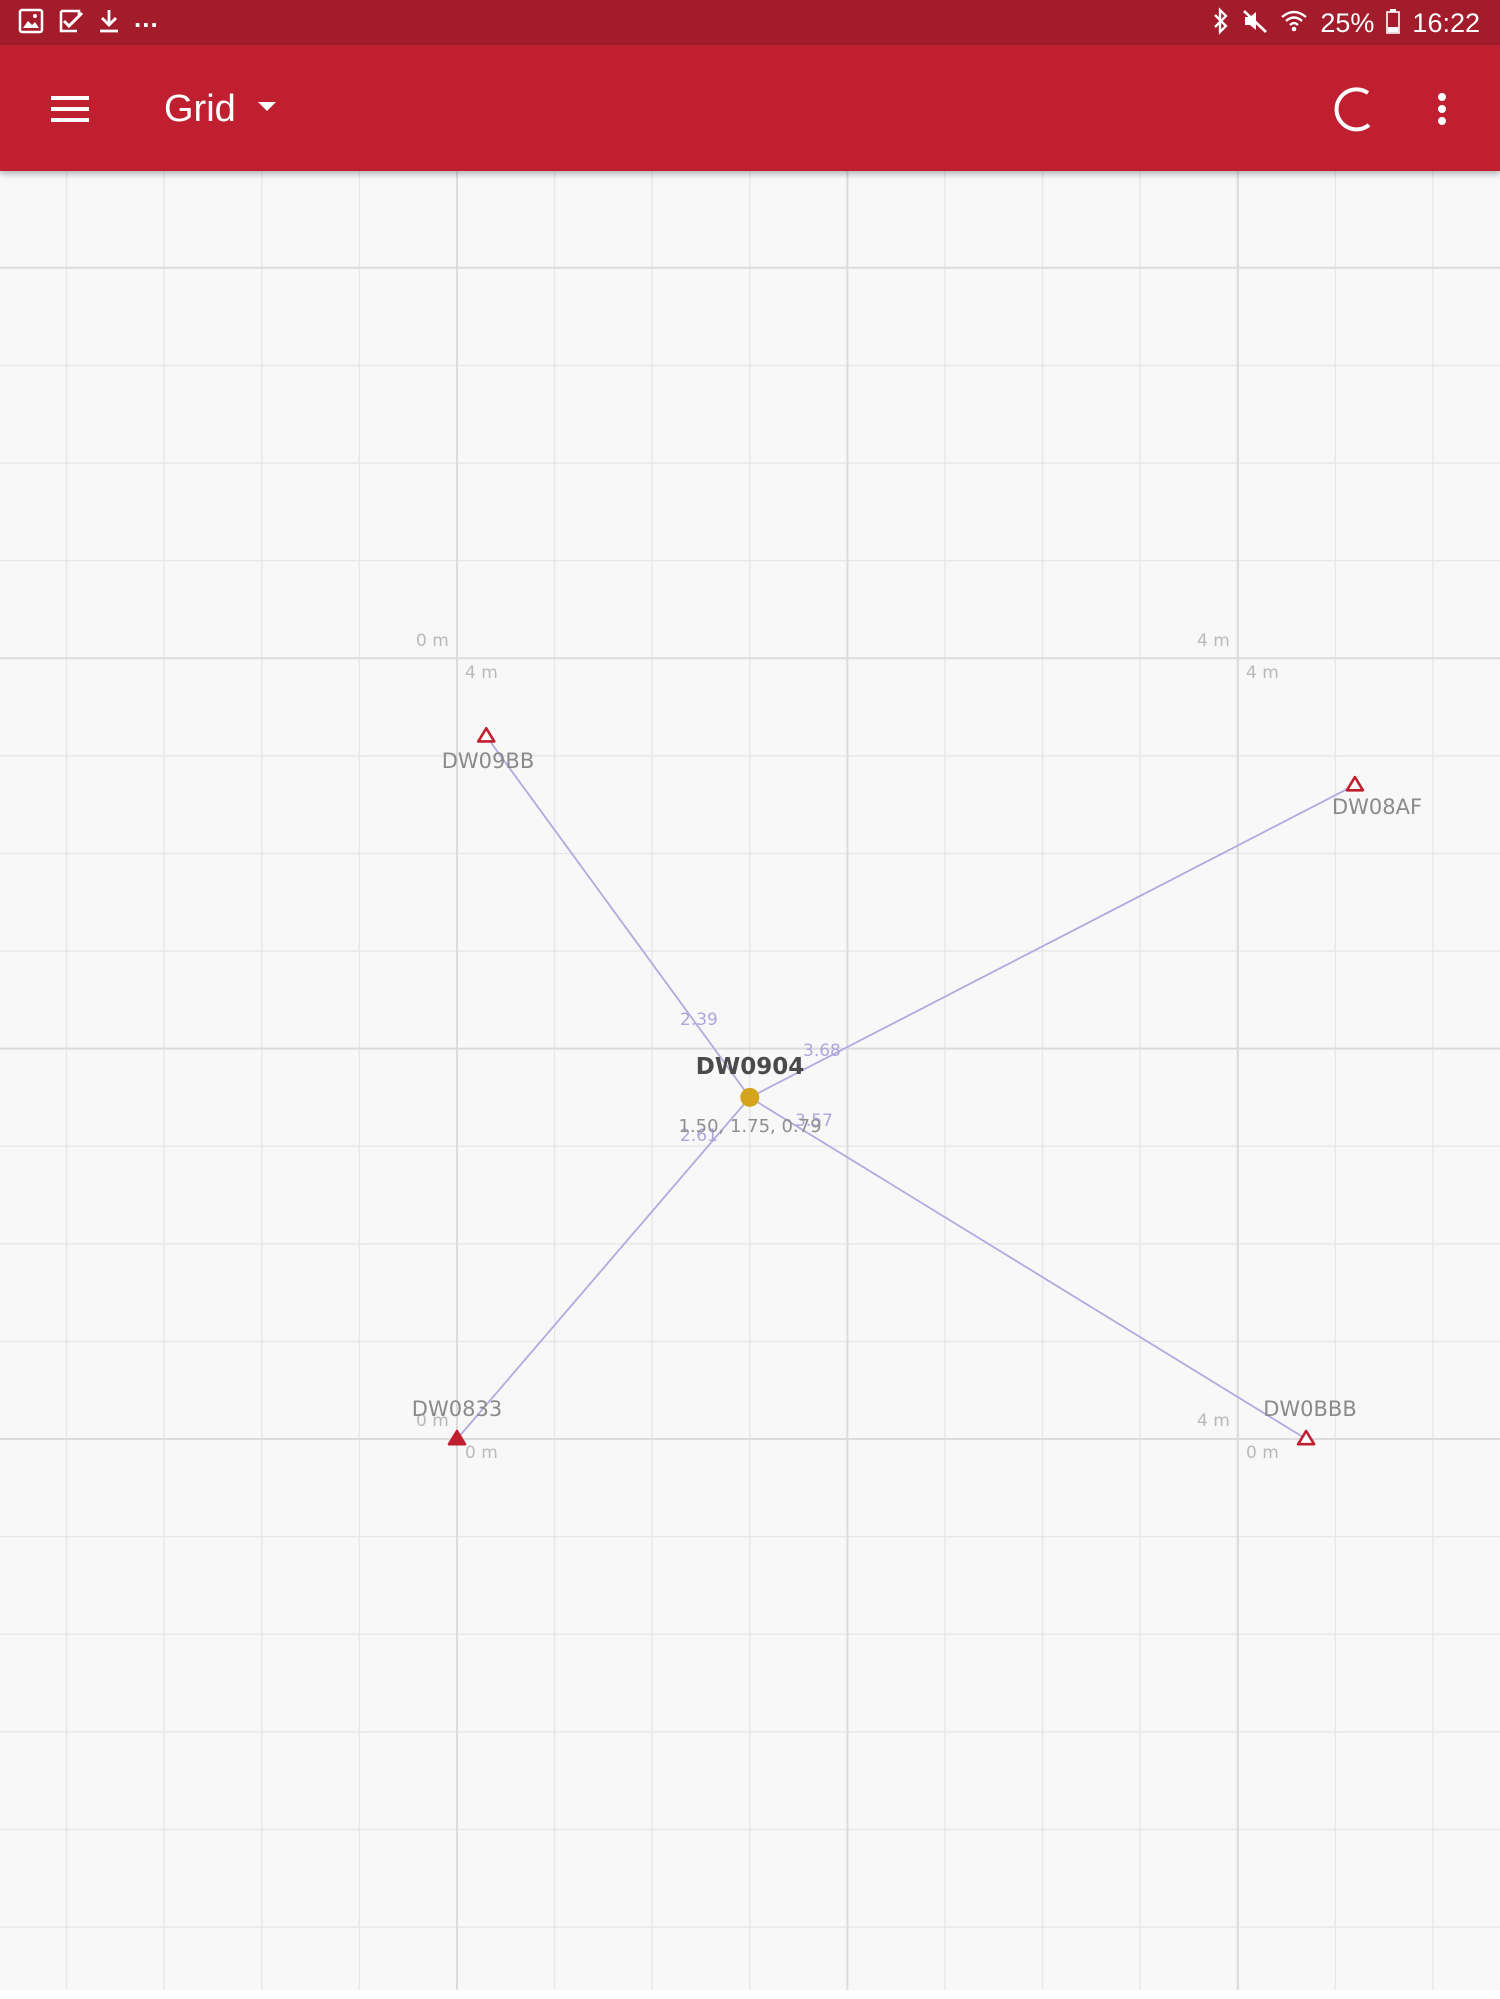 The image size is (1500, 1999). I want to click on tag-layer, so click(750, 1097).